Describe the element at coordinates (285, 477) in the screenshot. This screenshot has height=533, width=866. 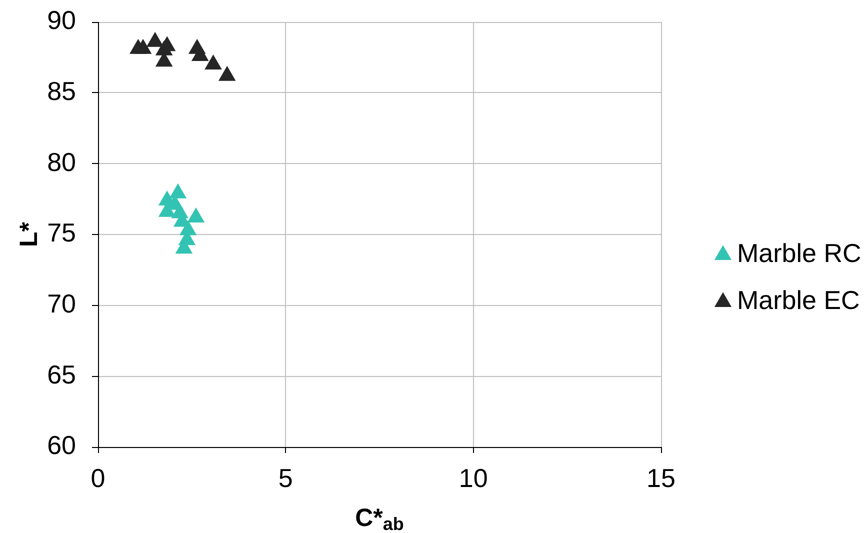
I see `x-tick-label: 5` at that location.